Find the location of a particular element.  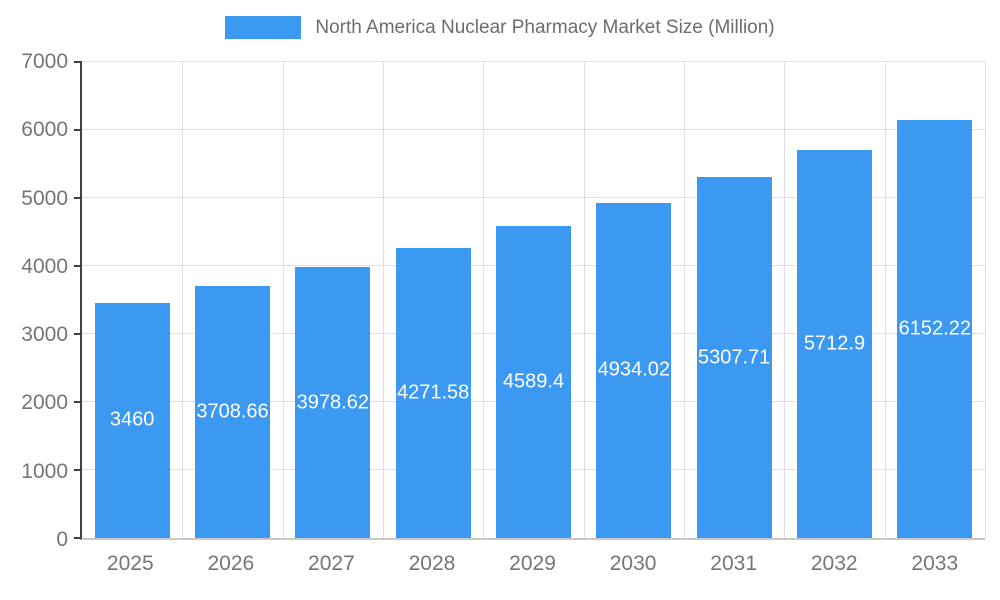

legend-swatch-icon is located at coordinates (263, 27).